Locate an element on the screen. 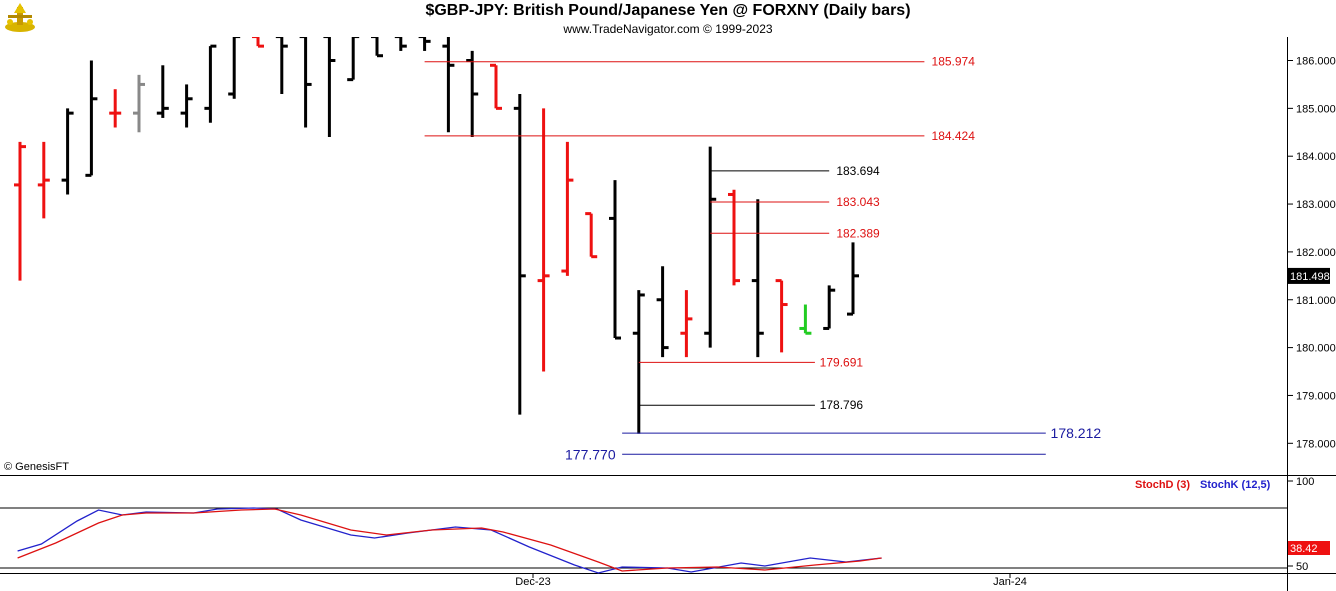  level-label: 184.424 is located at coordinates (954, 136).